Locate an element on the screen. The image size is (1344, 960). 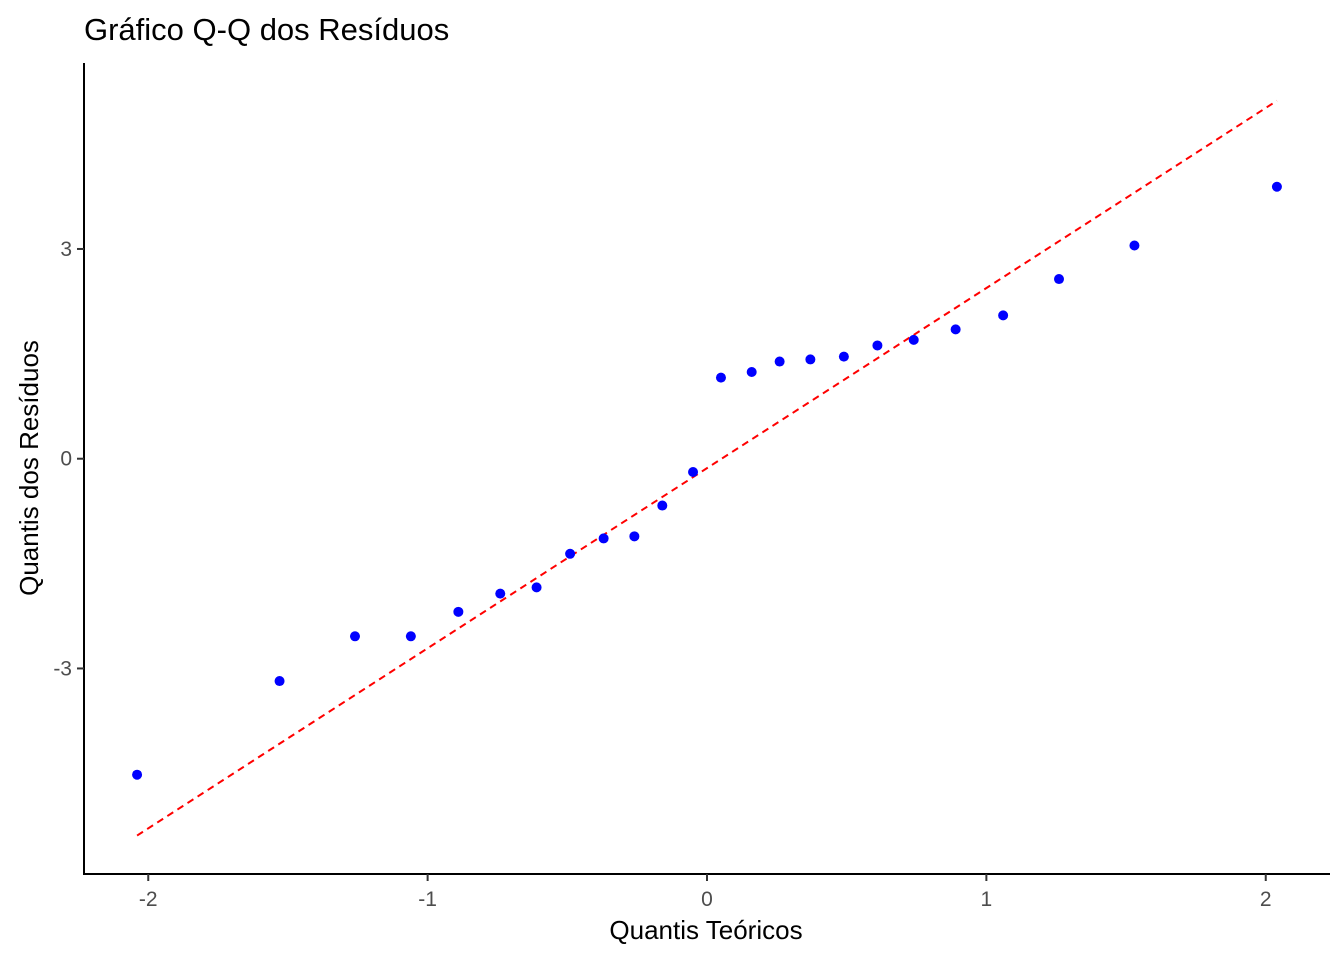
x-tick-label: -2 is located at coordinates (148, 899).